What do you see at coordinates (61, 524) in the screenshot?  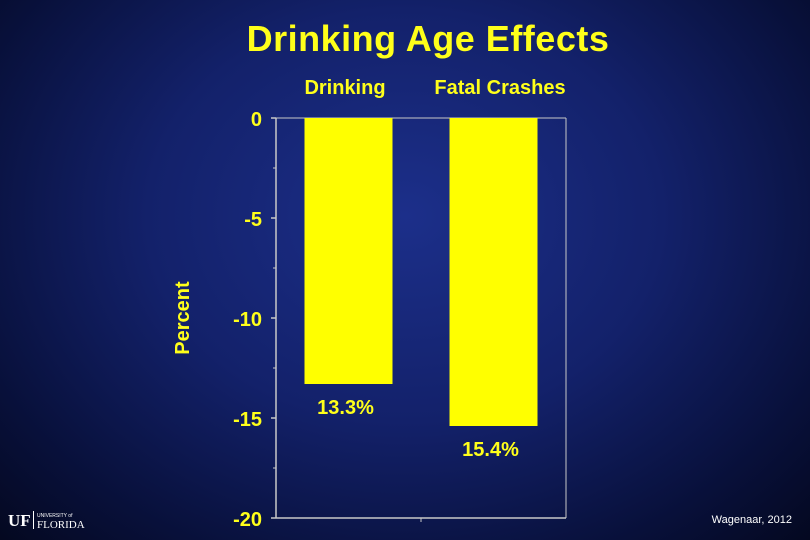 I see `logo-big-text: FLORIDA` at bounding box center [61, 524].